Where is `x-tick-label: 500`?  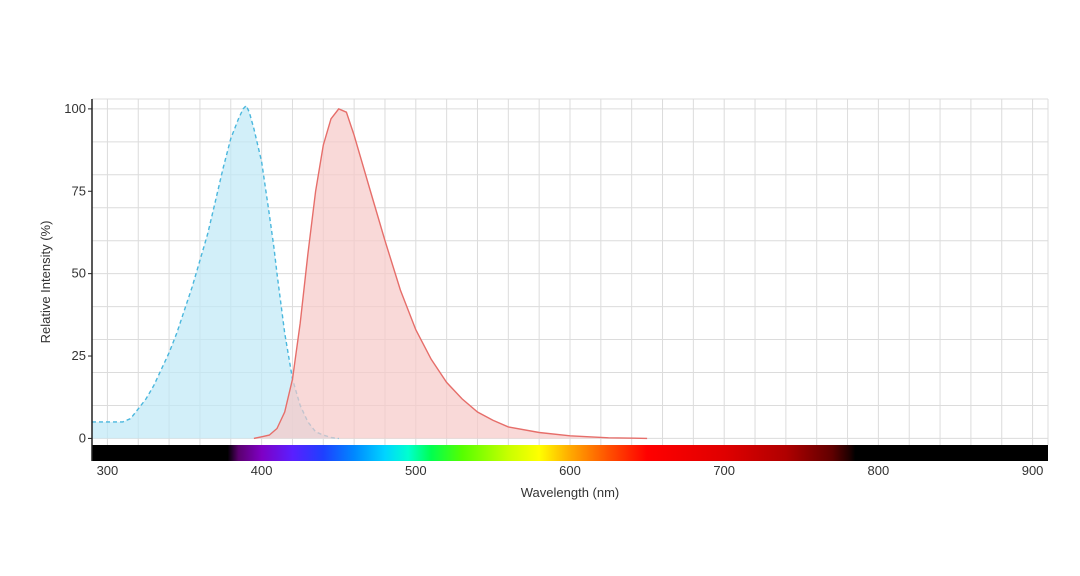
x-tick-label: 500 is located at coordinates (416, 470).